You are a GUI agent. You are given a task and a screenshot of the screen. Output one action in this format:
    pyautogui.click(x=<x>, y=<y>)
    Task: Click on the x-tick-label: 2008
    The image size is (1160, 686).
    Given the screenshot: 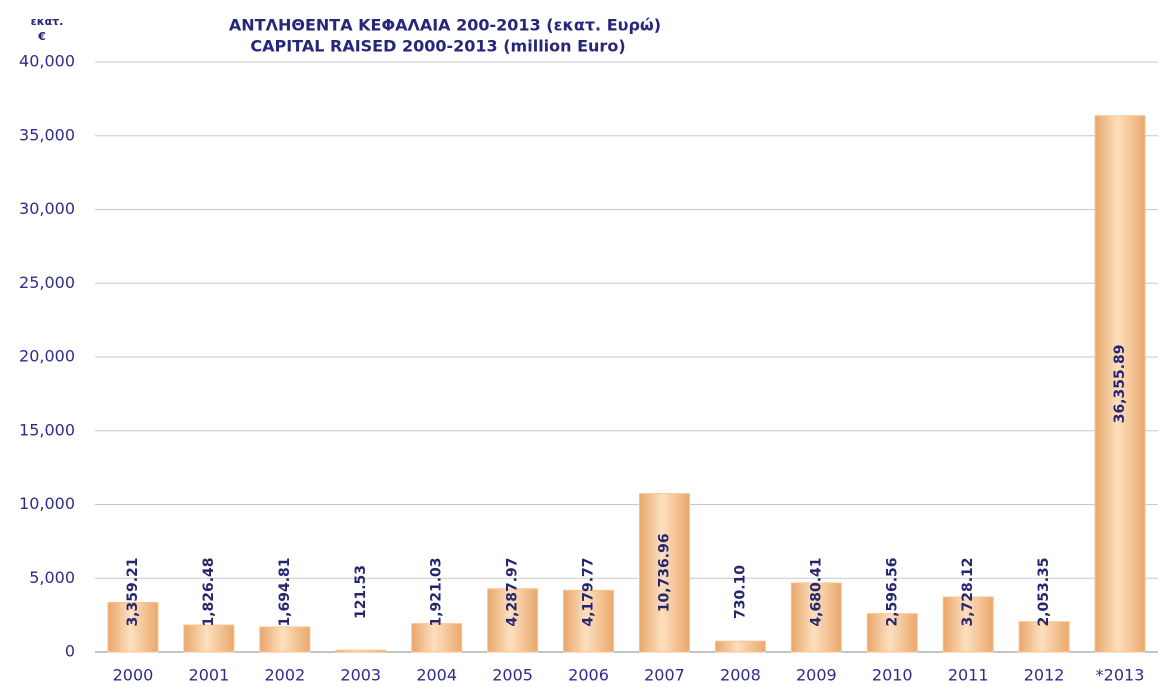 What is the action you would take?
    pyautogui.click(x=740, y=675)
    